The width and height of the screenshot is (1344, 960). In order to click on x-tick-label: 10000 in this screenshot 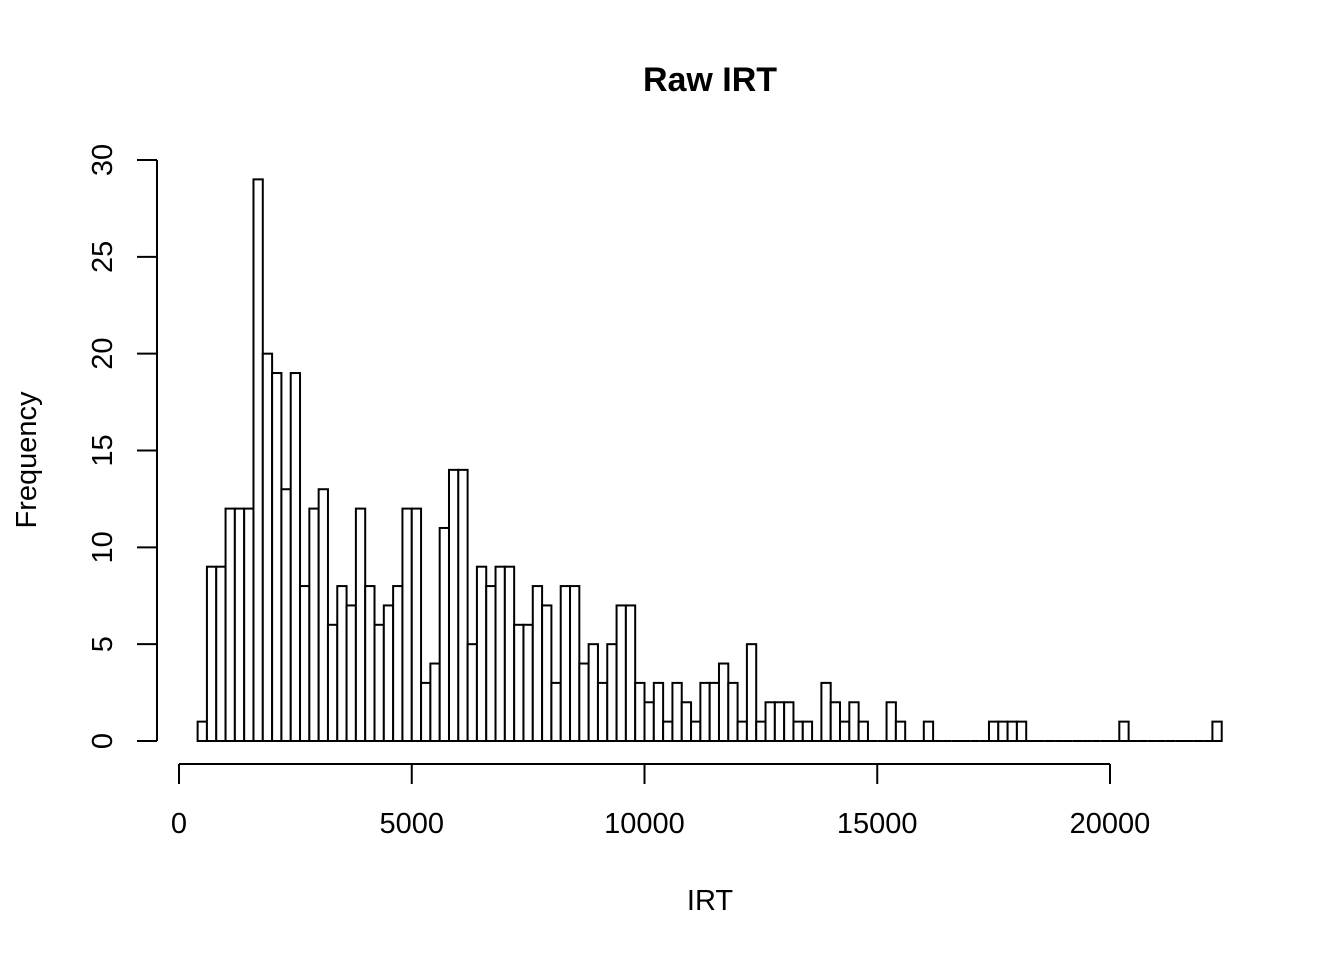, I will do `click(644, 824)`.